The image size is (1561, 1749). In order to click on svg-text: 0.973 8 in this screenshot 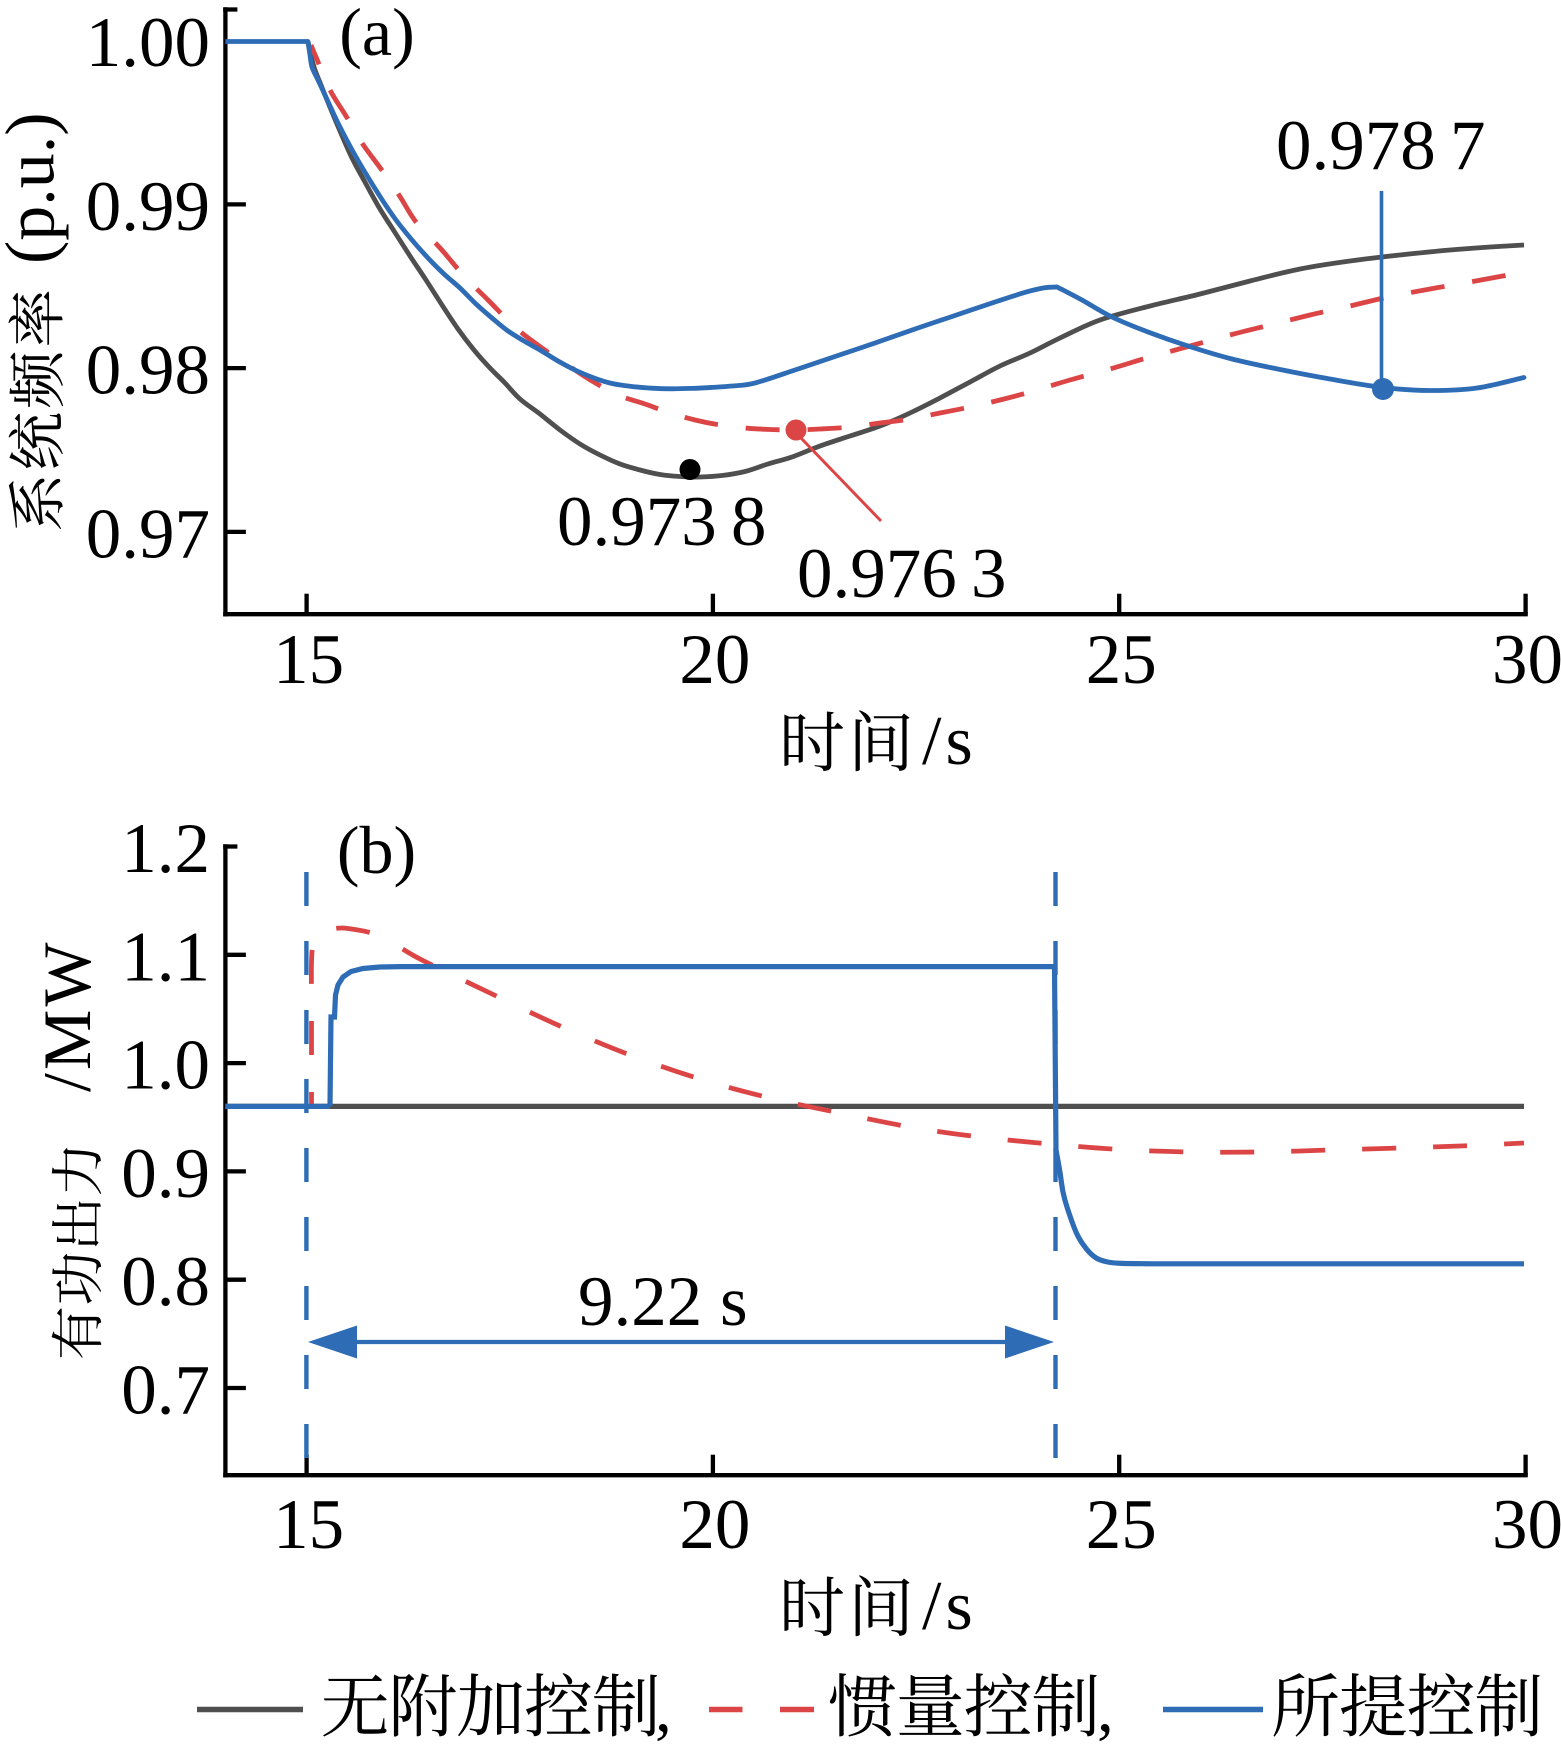, I will do `click(661, 522)`.